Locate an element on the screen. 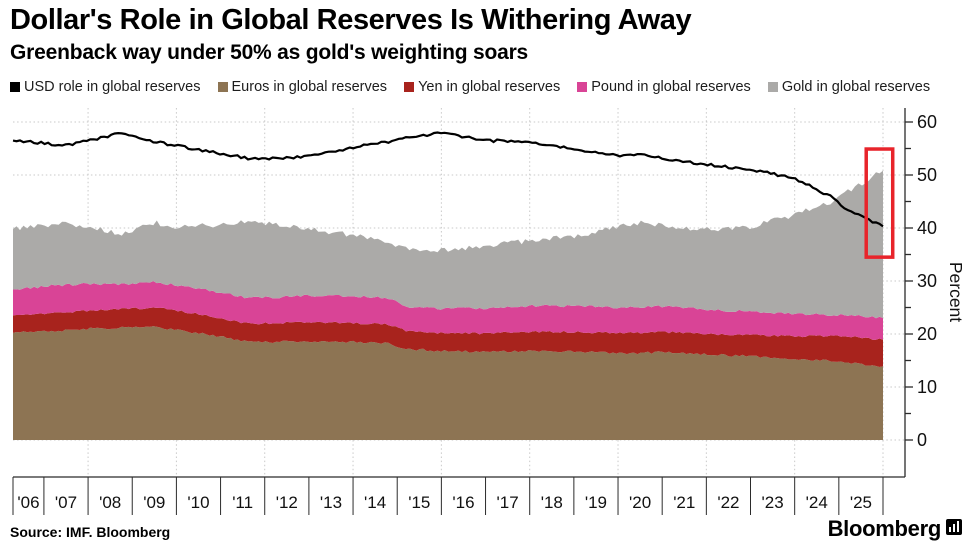 The height and width of the screenshot is (551, 974). x-tick-label: '14 is located at coordinates (375, 502).